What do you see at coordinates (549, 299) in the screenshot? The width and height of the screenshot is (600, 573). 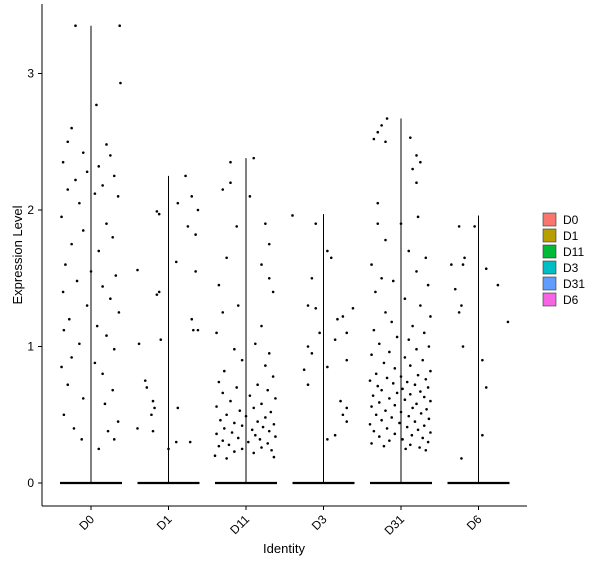 I see `legend-swatch-D6` at bounding box center [549, 299].